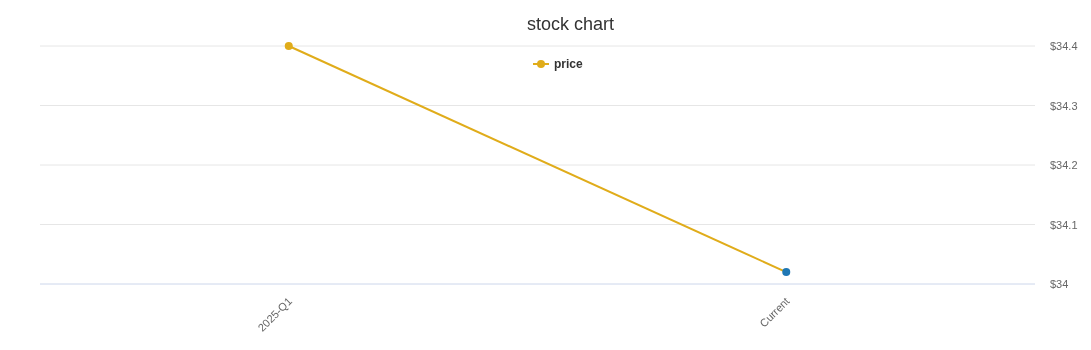 The height and width of the screenshot is (350, 1091). I want to click on y-tick-label: $34, so click(1059, 284).